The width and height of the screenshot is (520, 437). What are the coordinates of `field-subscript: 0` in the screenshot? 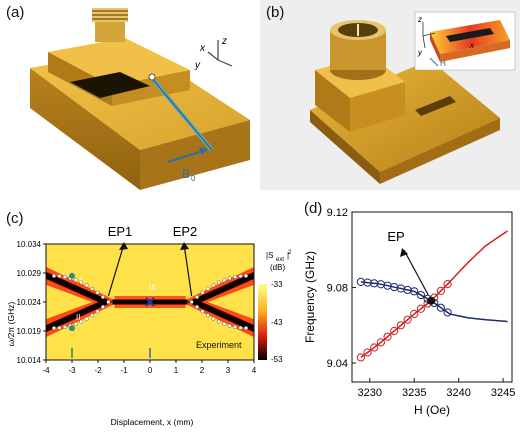 It's located at (193, 178).